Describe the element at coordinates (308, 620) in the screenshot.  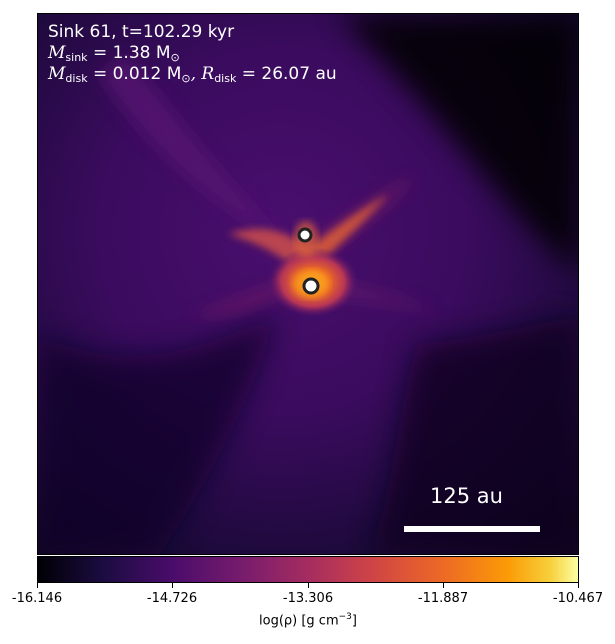
I see `colorbar-label: log(ρ) [g cm−3]` at that location.